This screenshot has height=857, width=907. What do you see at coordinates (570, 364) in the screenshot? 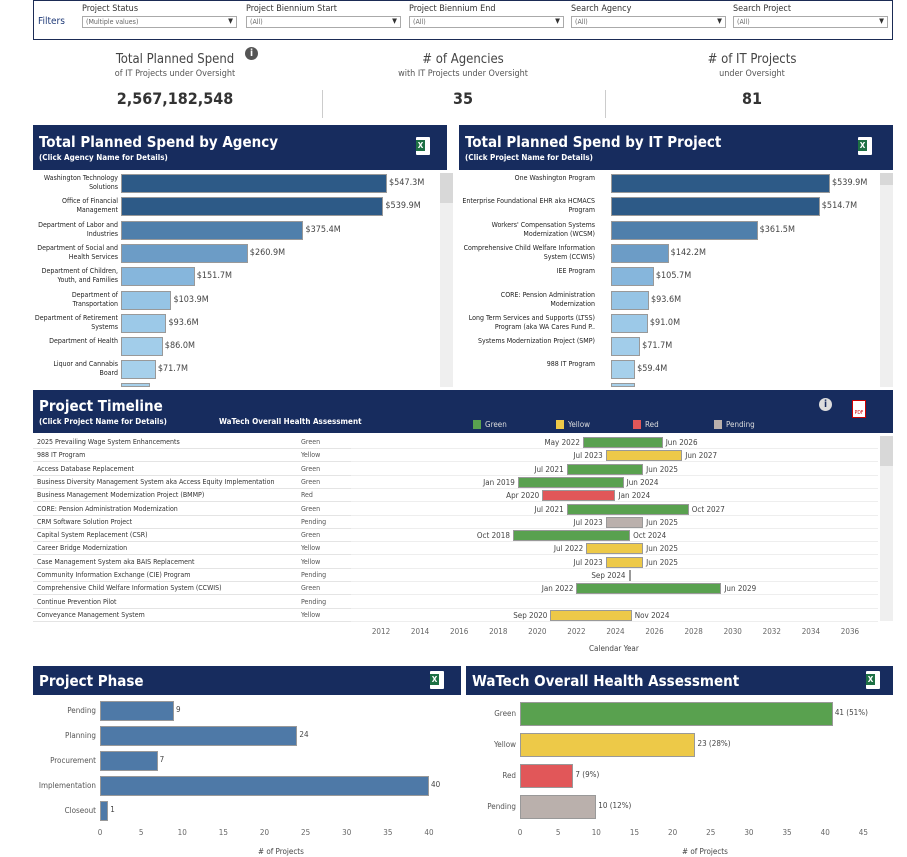
I see `bar-category-label: 988 IT Program` at bounding box center [570, 364].